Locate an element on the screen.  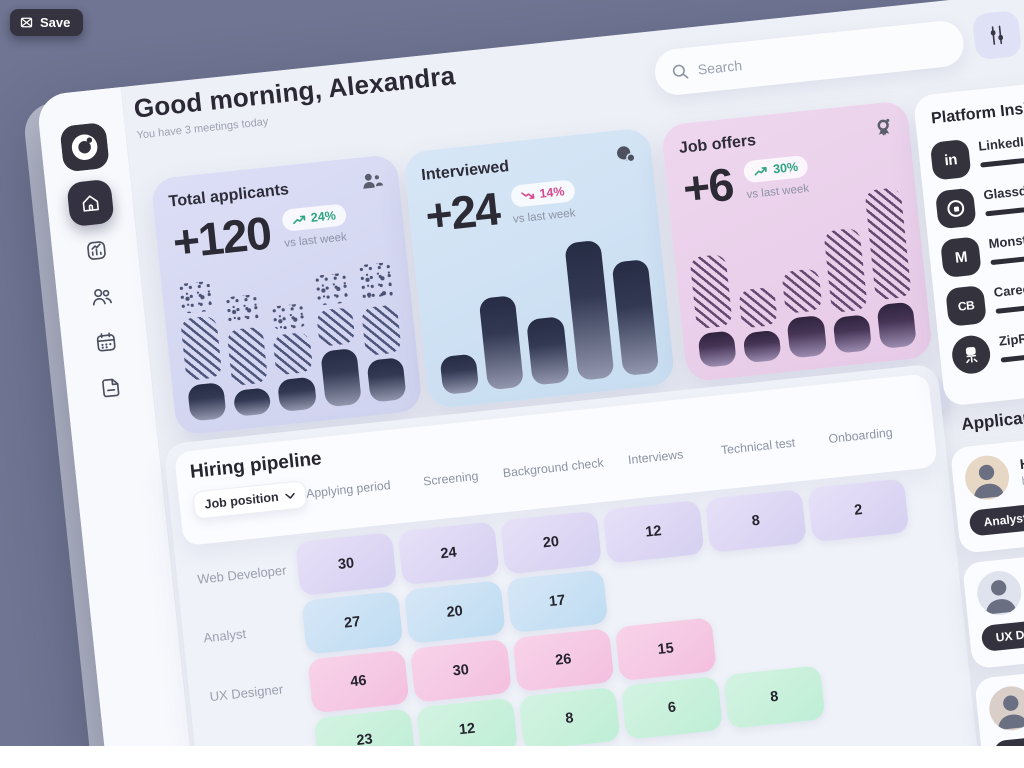
trend-up-icon is located at coordinates (299, 219).